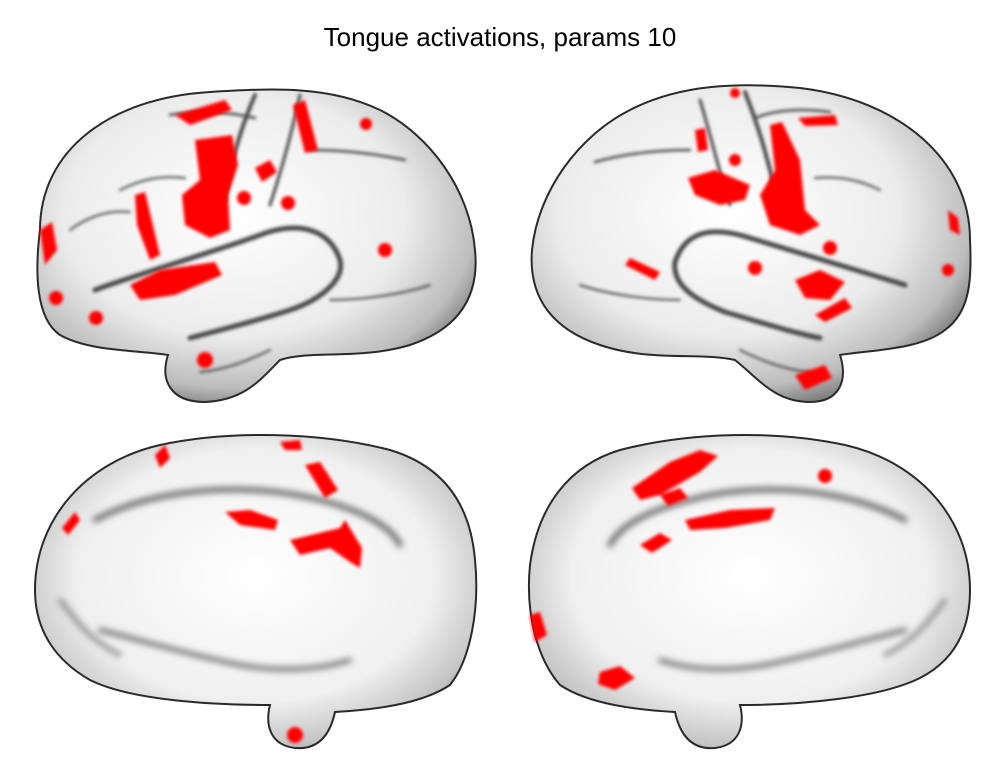  I want to click on left-lateral-activations, so click(216, 234).